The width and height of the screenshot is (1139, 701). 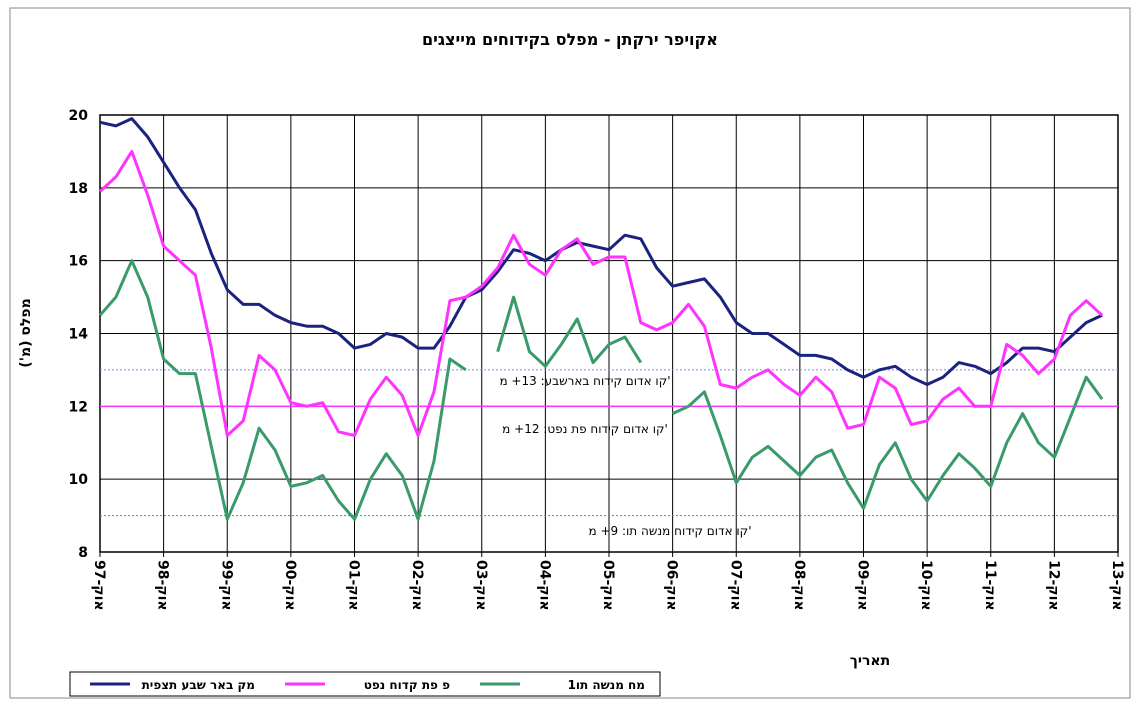 I want to click on y-tick-label: 10, so click(x=79, y=480).